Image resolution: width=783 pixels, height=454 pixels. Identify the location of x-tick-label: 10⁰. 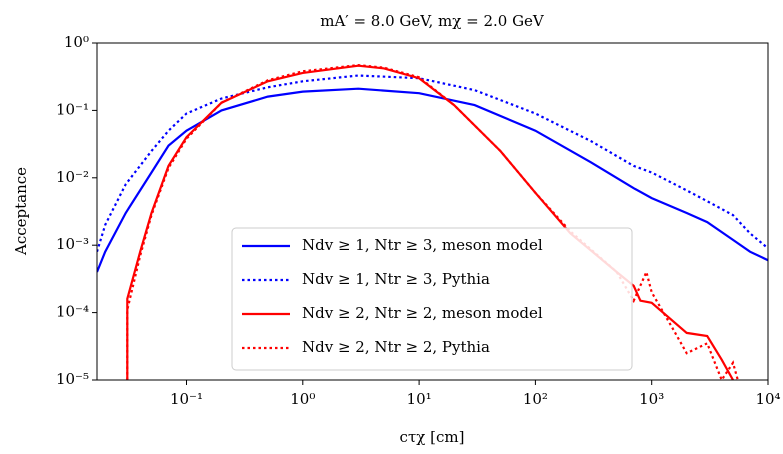
(302, 399).